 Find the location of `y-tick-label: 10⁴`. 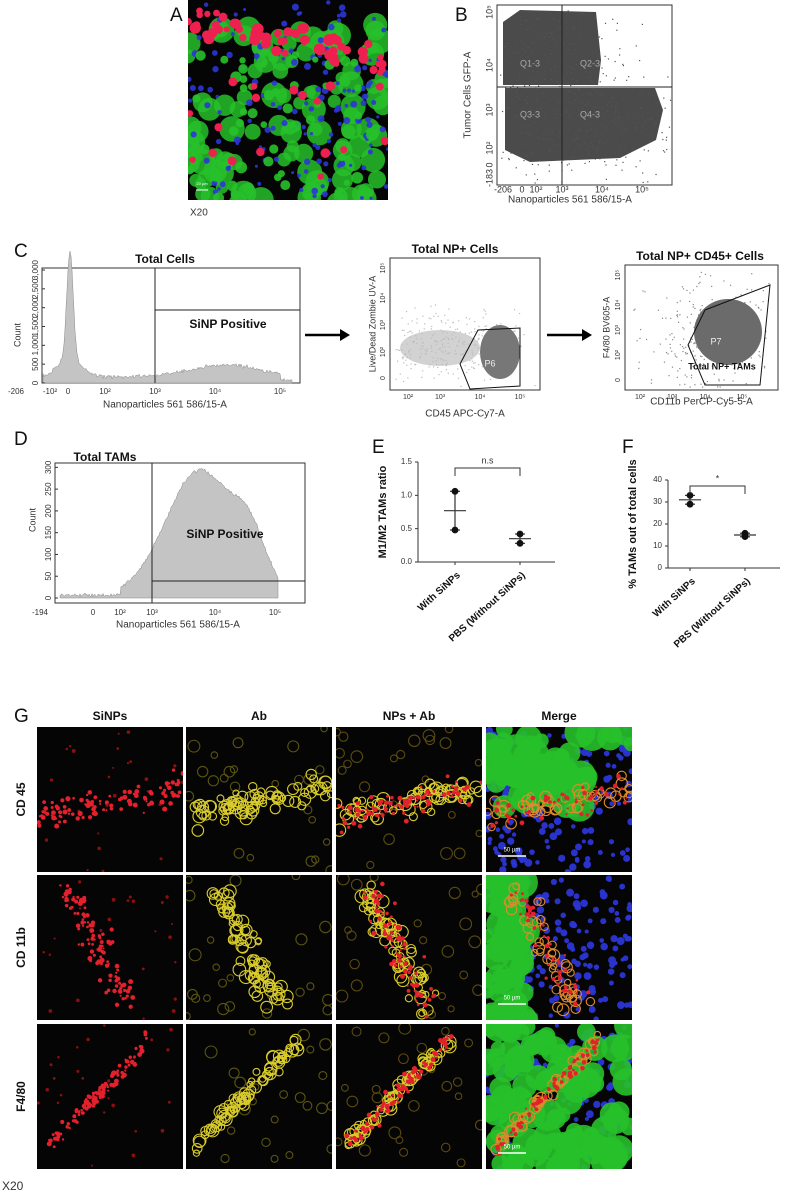

y-tick-label: 10⁴ is located at coordinates (489, 65).